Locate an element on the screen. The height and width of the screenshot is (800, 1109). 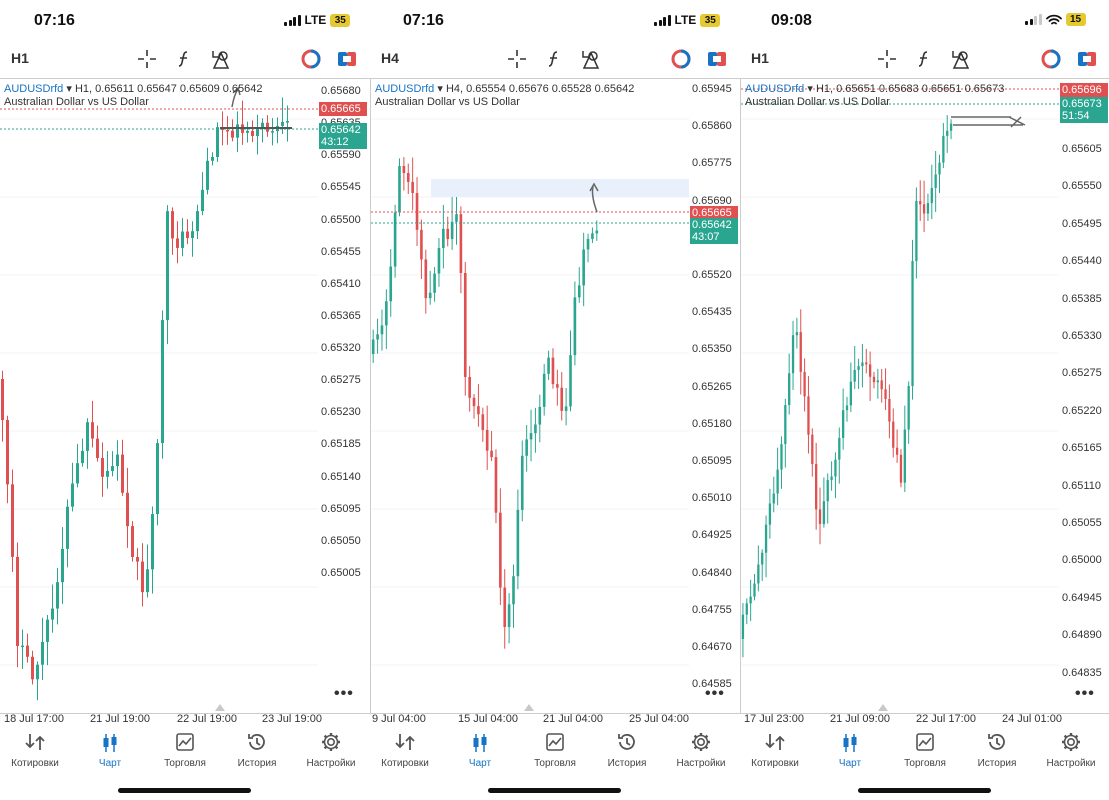
price-label: 0.64670 is located at coordinates (712, 647).